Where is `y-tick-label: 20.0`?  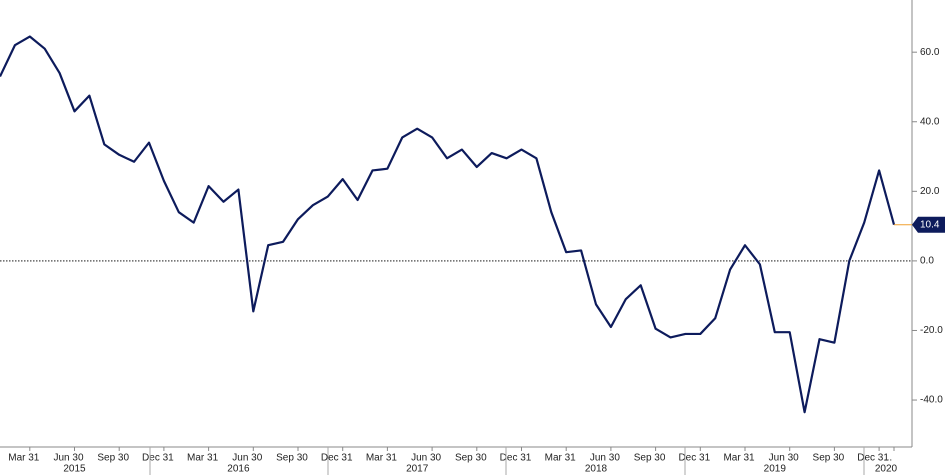 y-tick-label: 20.0 is located at coordinates (930, 191).